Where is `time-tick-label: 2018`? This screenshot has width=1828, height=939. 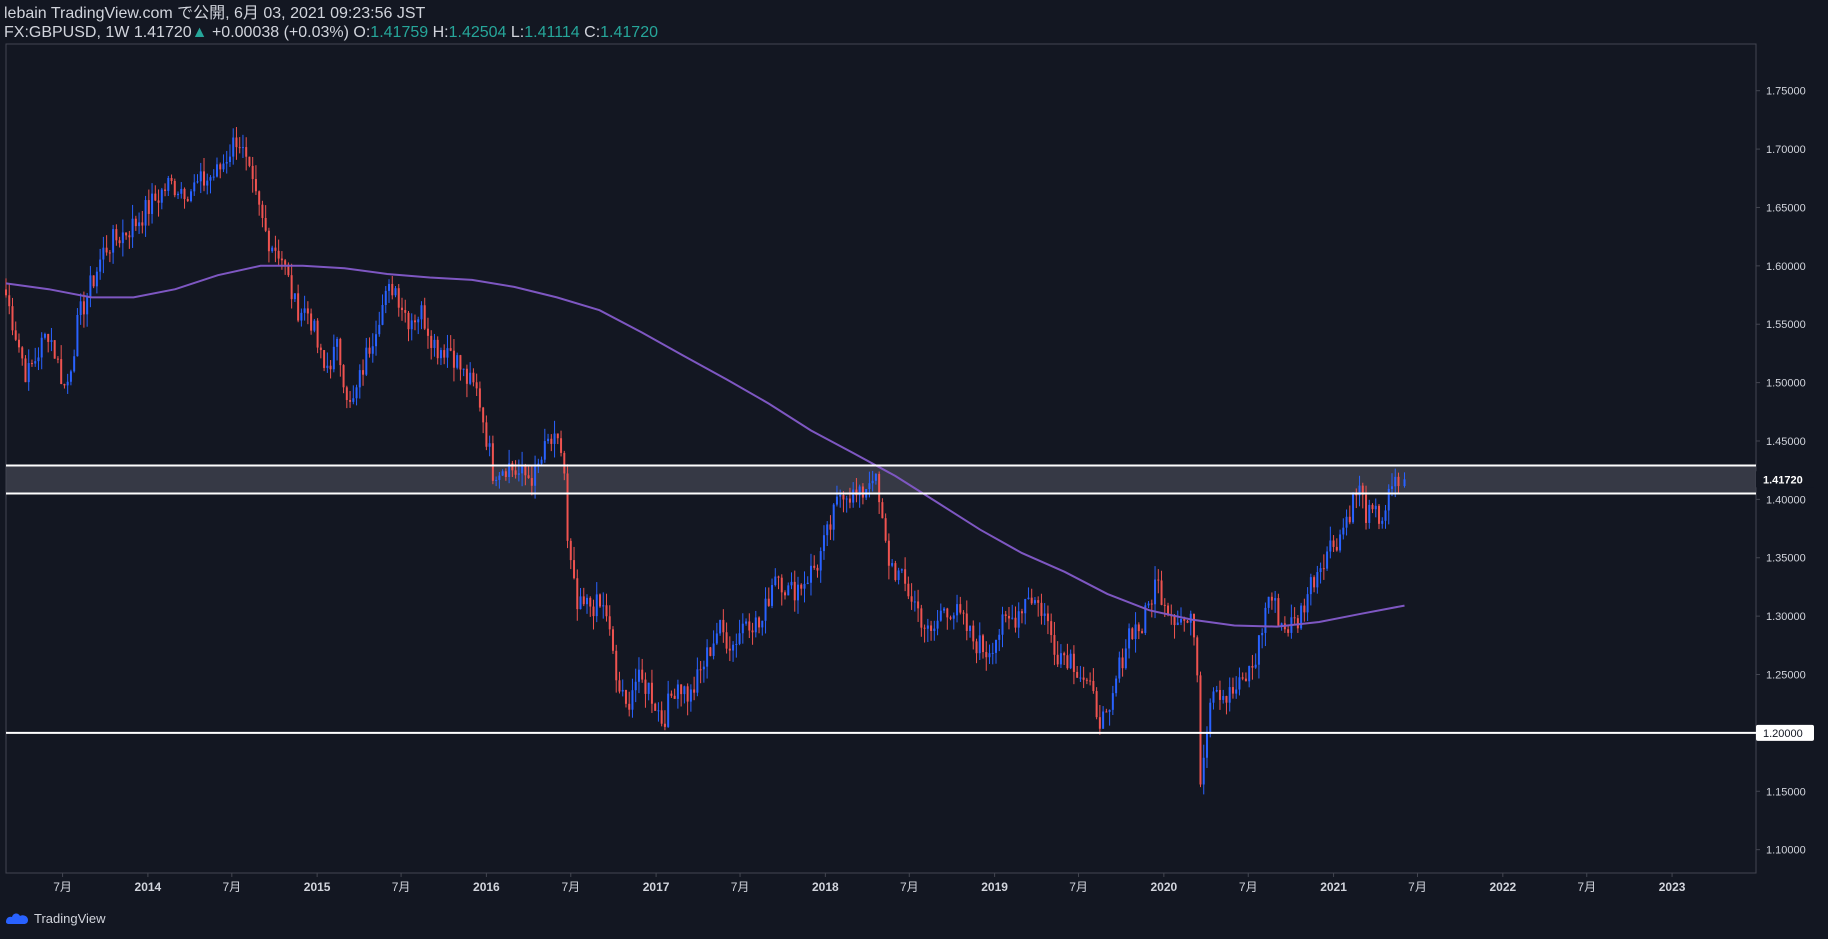 time-tick-label: 2018 is located at coordinates (825, 887).